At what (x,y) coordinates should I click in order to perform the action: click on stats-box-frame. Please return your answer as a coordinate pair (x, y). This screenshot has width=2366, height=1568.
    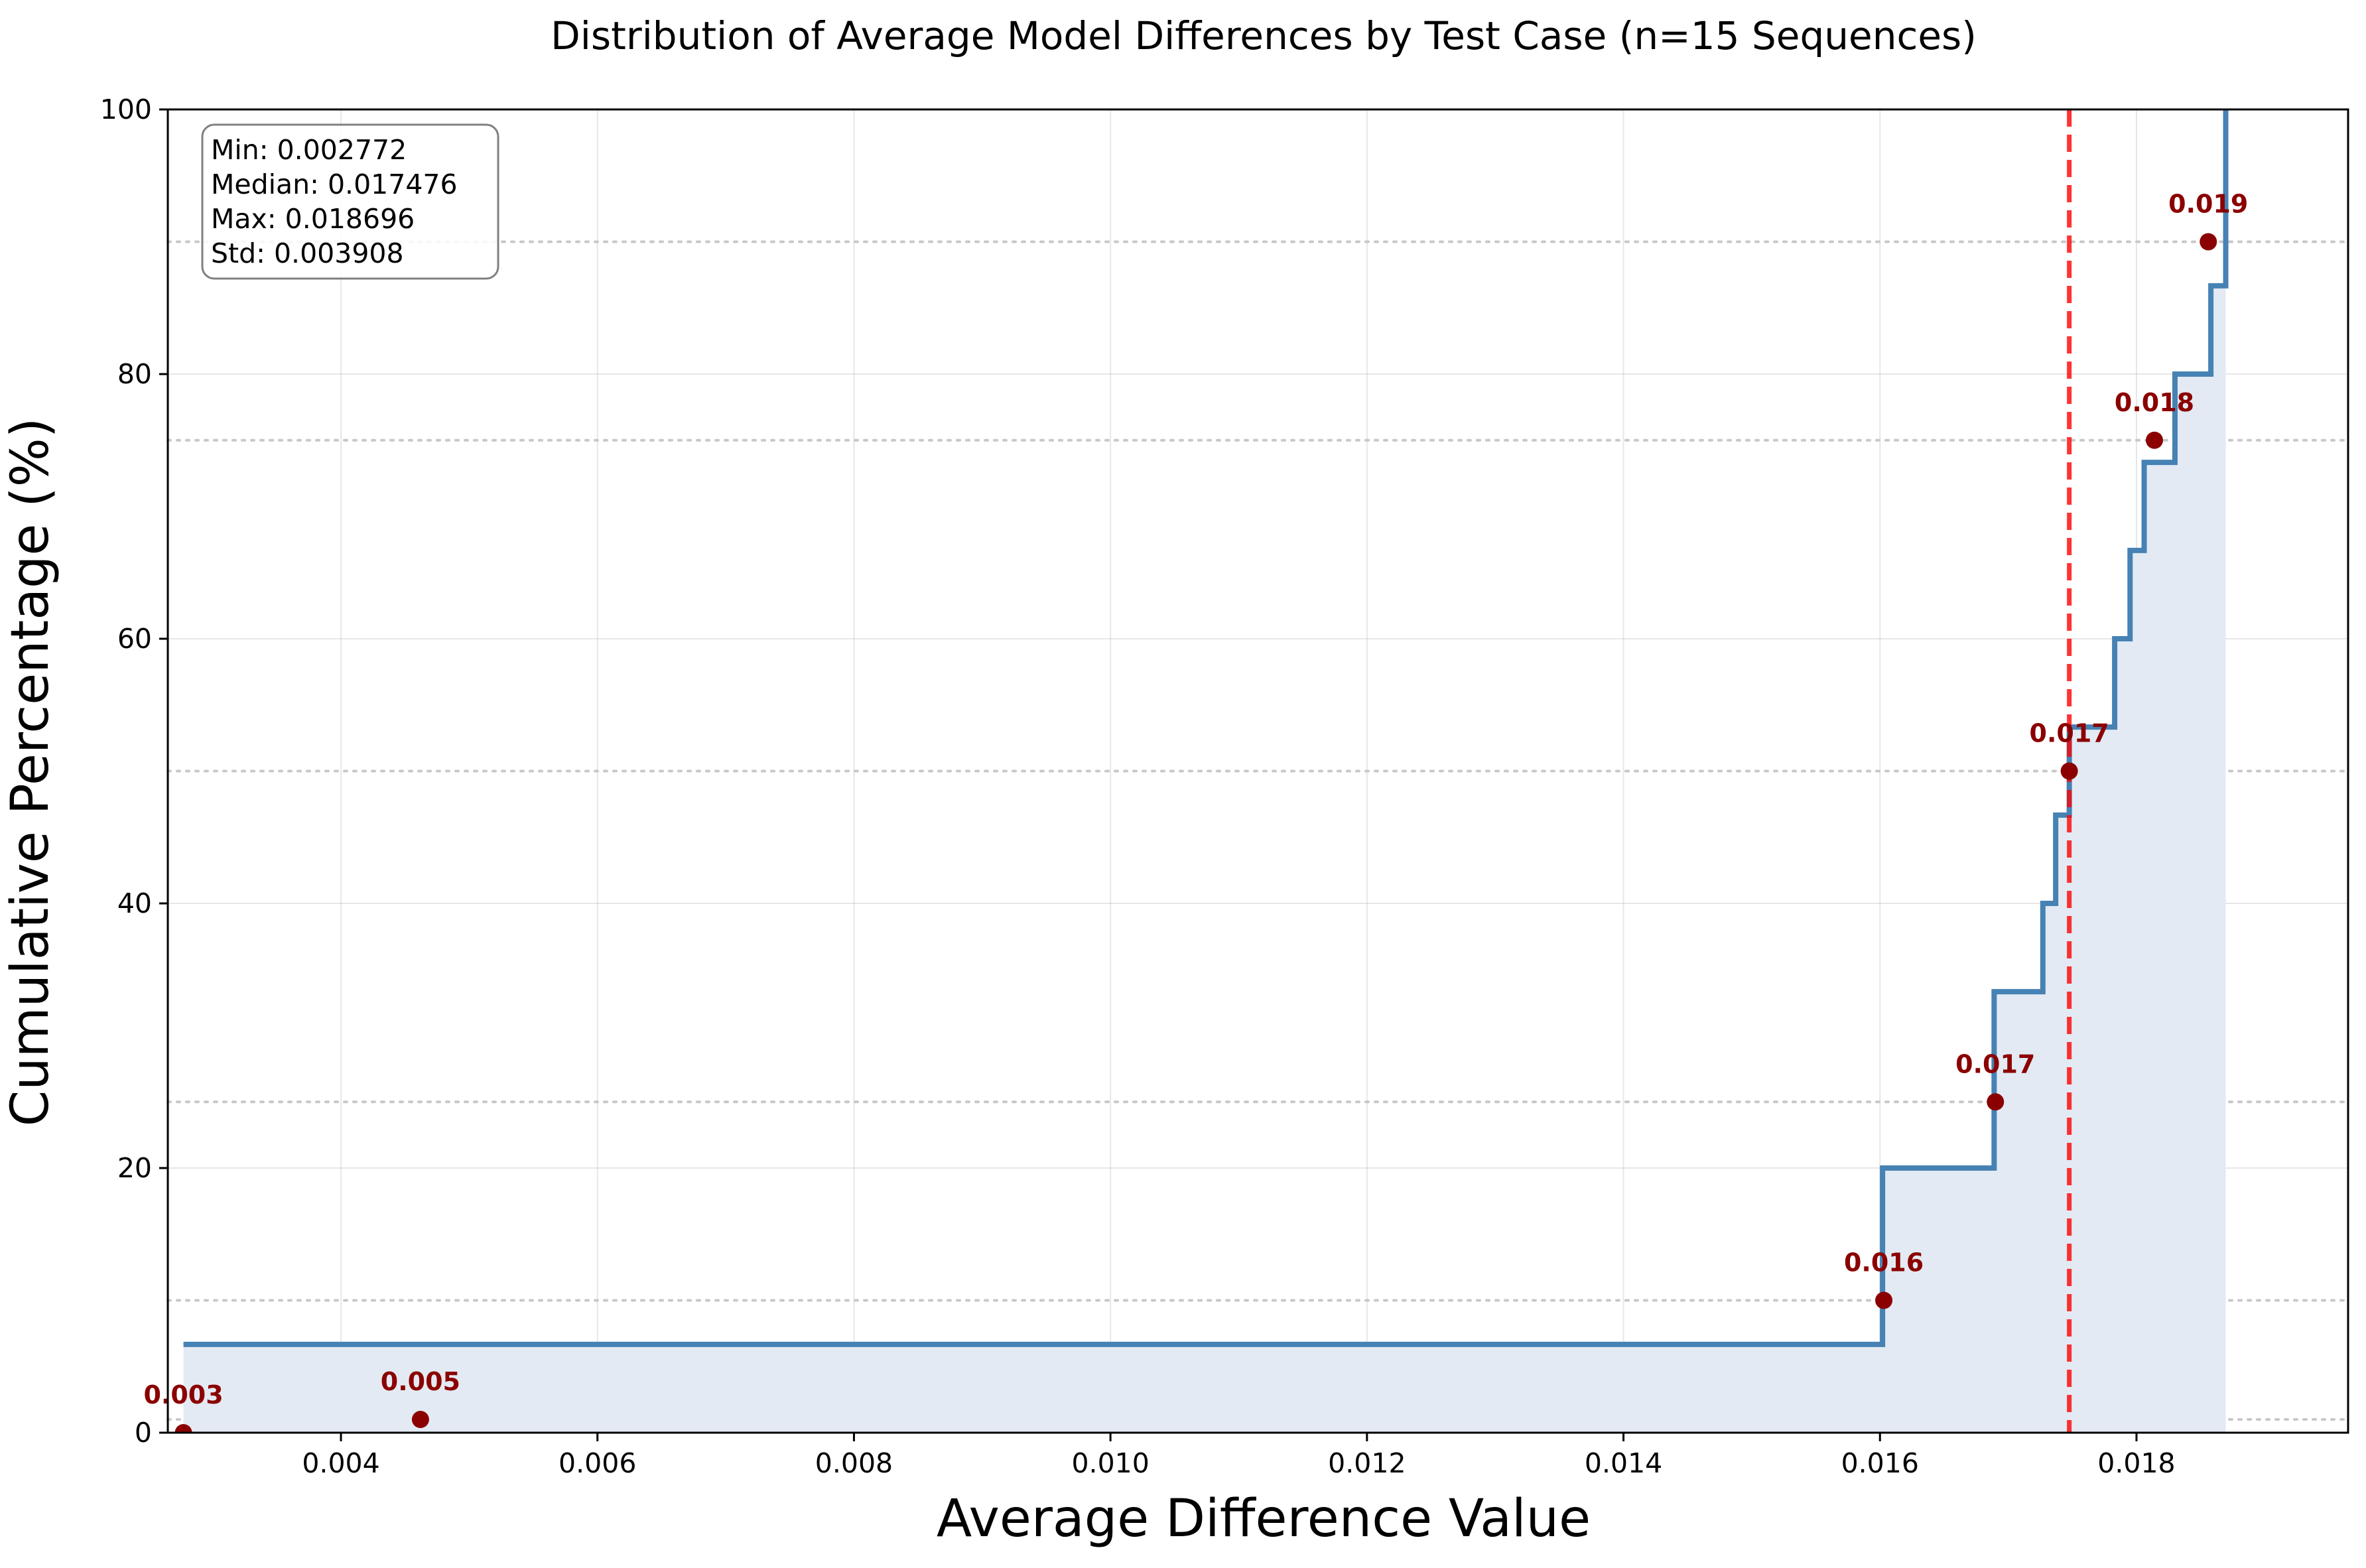
    Looking at the image, I should click on (350, 201).